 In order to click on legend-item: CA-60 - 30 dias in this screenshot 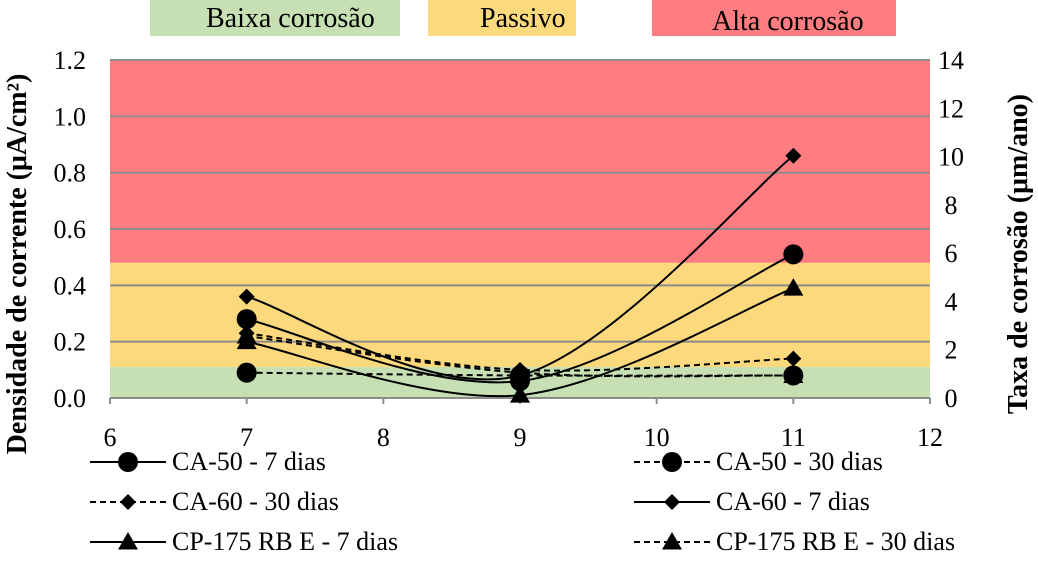, I will do `click(214, 501)`.